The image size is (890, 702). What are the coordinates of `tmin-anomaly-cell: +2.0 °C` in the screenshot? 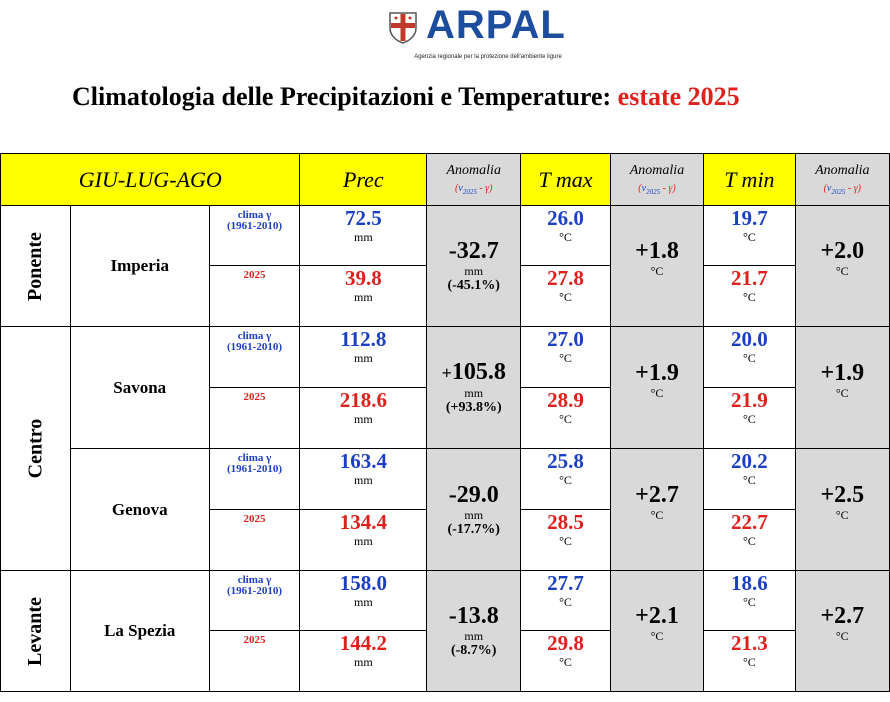 It's located at (842, 266).